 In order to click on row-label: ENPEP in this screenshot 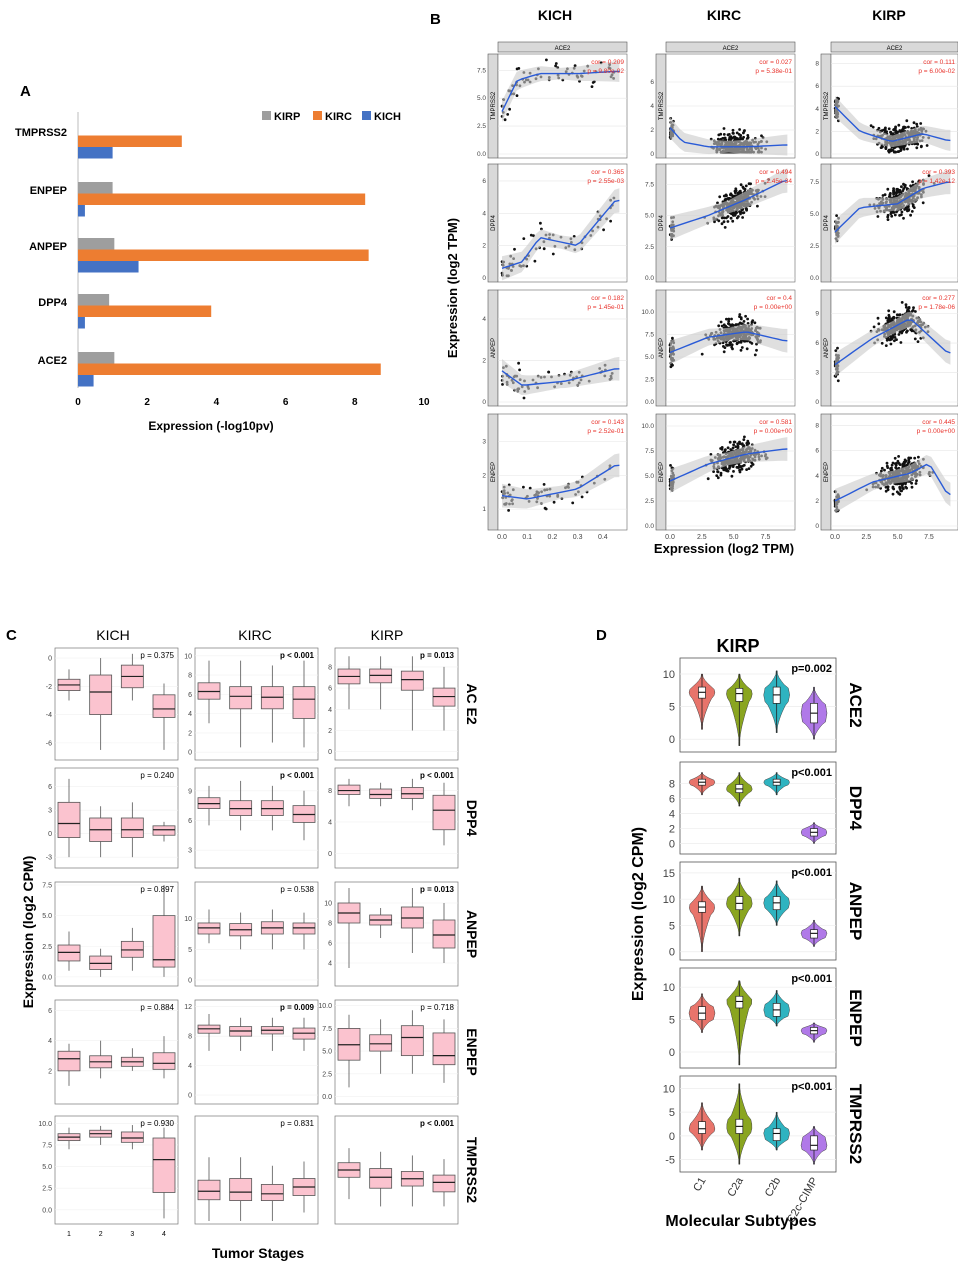, I will do `click(855, 1018)`.